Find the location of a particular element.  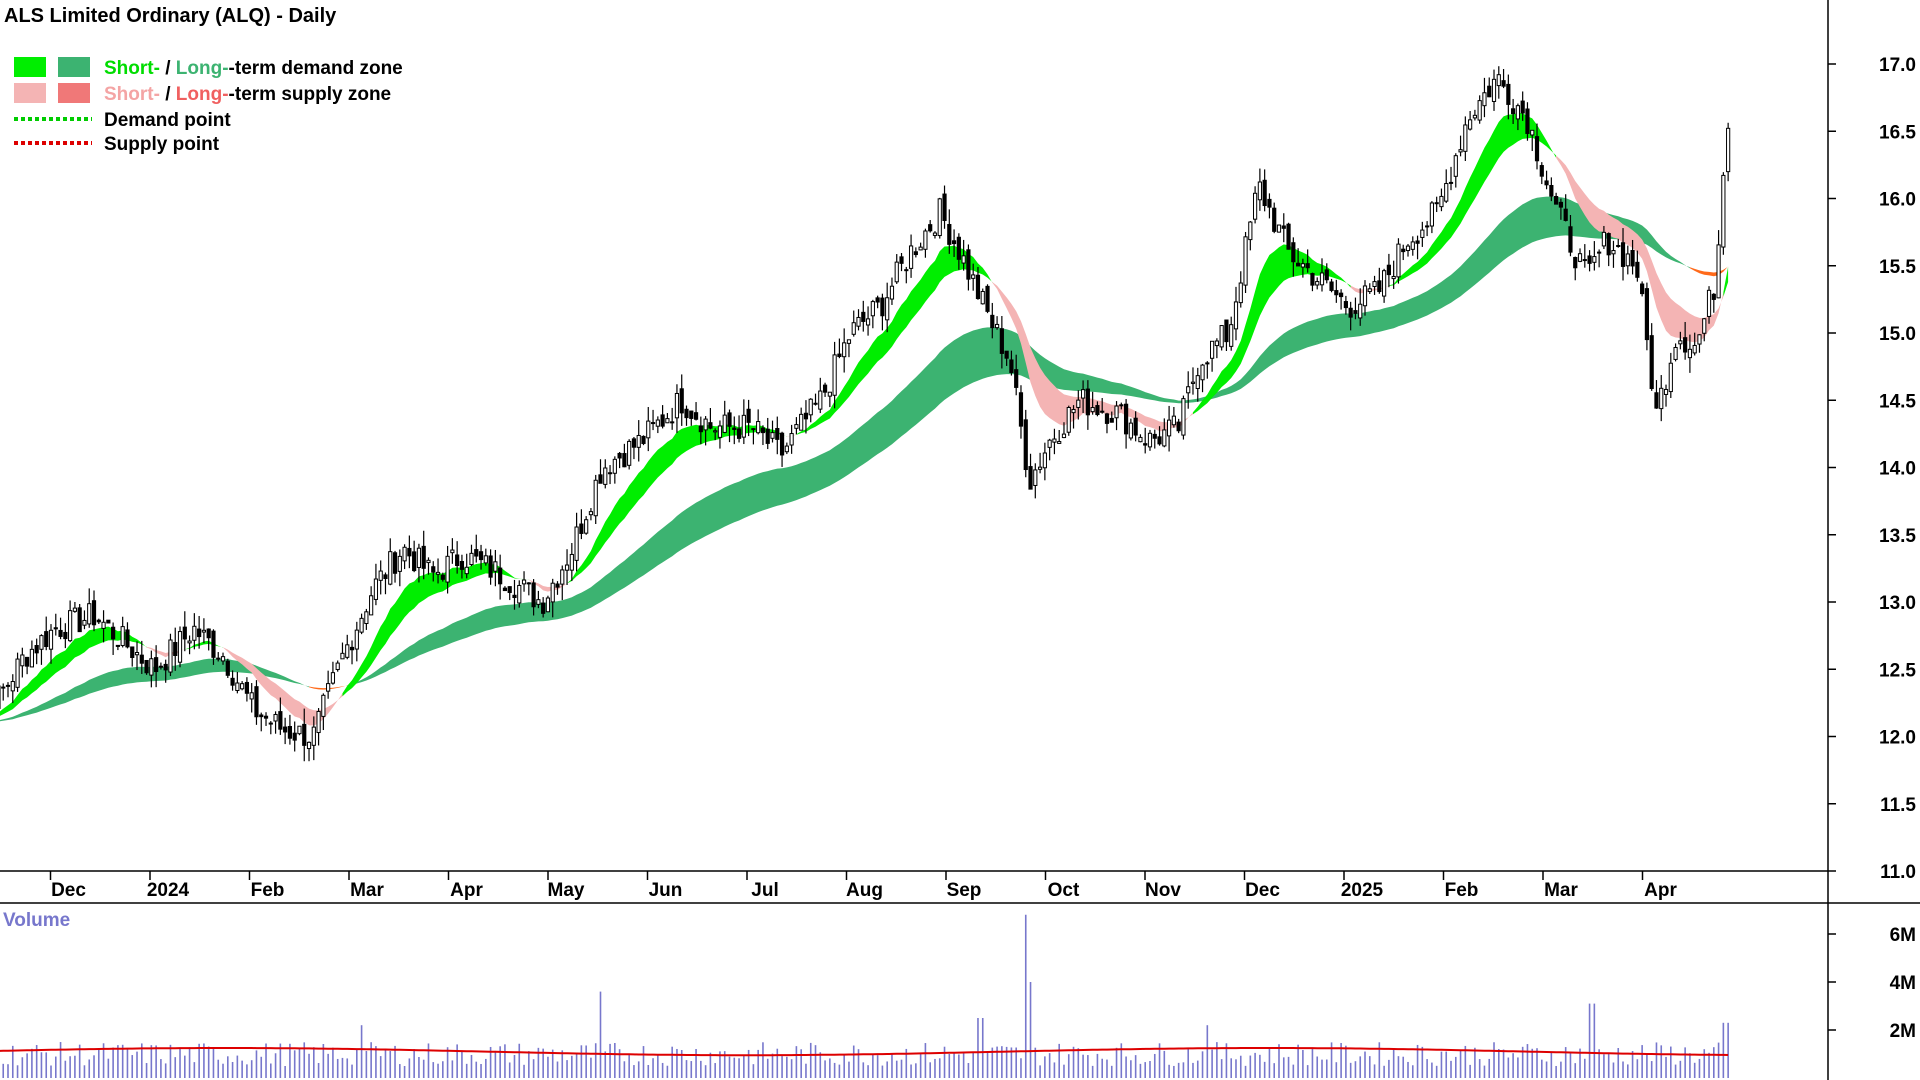

x-tick-label: 2025 is located at coordinates (1362, 890).